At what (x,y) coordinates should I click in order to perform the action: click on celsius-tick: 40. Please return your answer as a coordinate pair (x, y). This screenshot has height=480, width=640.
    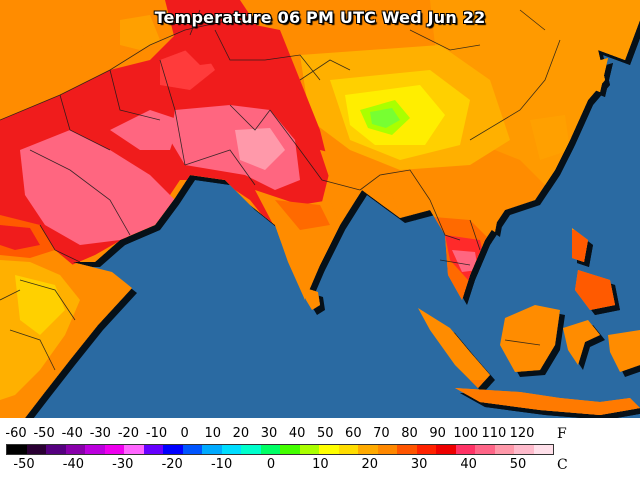
    Looking at the image, I should click on (468, 464).